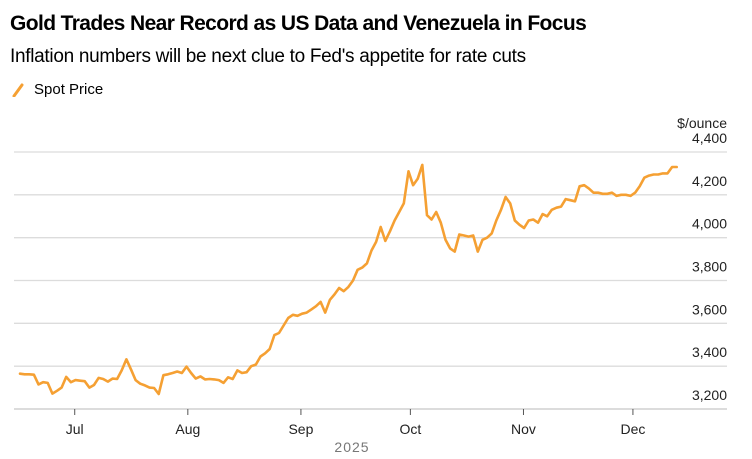 Image resolution: width=752 pixels, height=459 pixels. What do you see at coordinates (702, 123) in the screenshot?
I see `y-axis-label: $/ounce` at bounding box center [702, 123].